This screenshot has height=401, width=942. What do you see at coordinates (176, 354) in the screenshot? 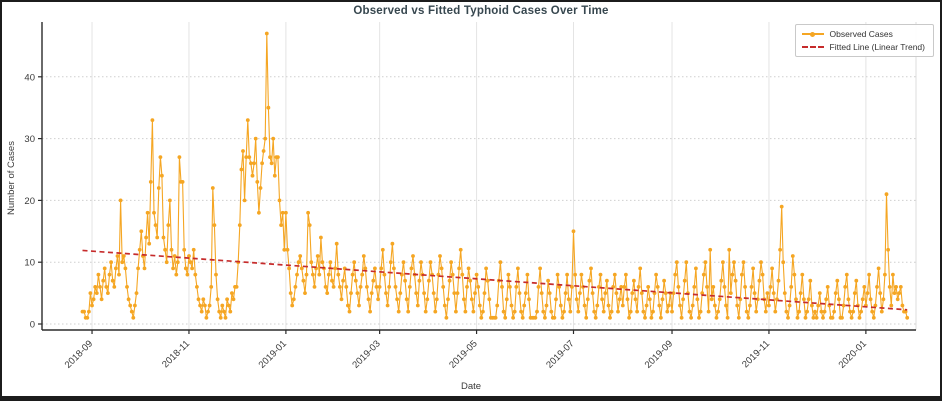
I see `x-tick-label: 2018-11` at bounding box center [176, 354].